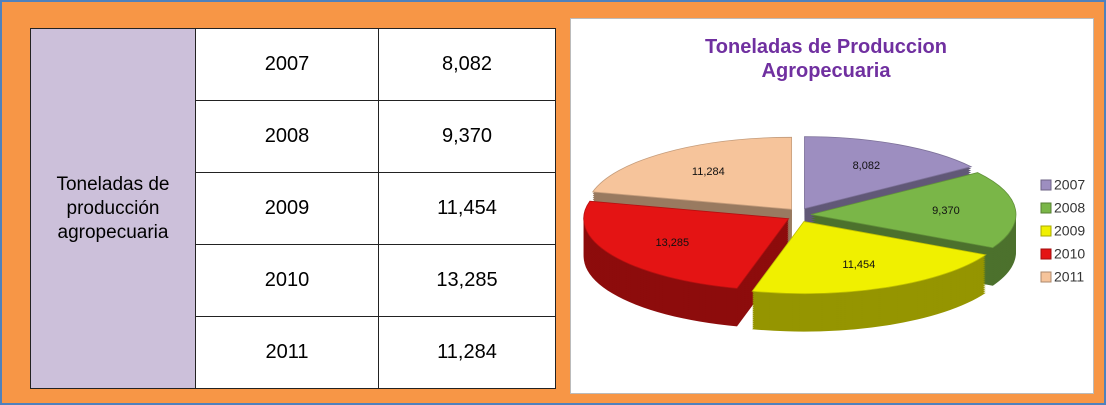 Image resolution: width=1106 pixels, height=405 pixels. What do you see at coordinates (467, 64) in the screenshot?
I see `value-cell: 8,082` at bounding box center [467, 64].